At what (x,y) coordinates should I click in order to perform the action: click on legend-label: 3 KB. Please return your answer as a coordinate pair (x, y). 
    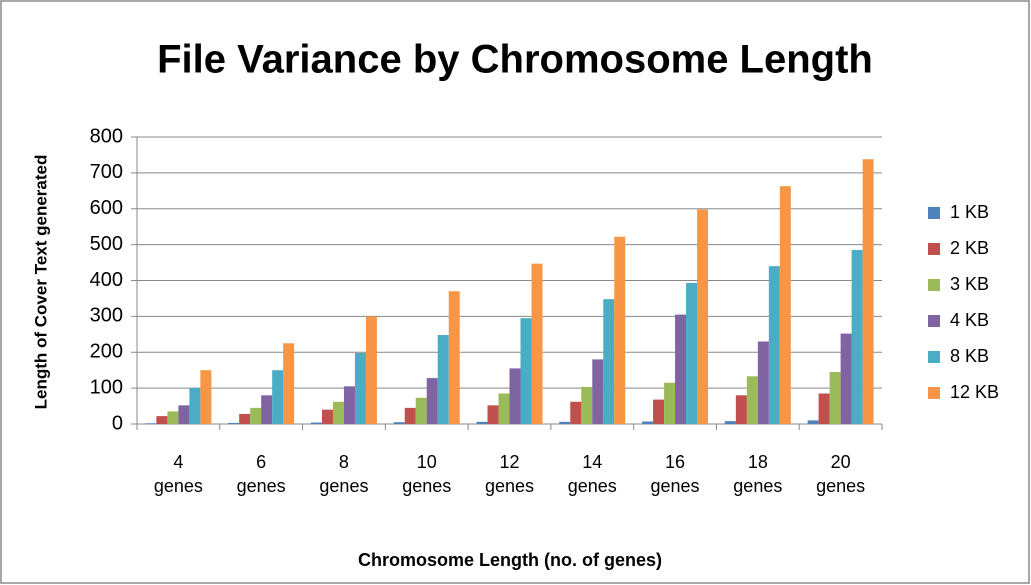
    Looking at the image, I should click on (969, 284).